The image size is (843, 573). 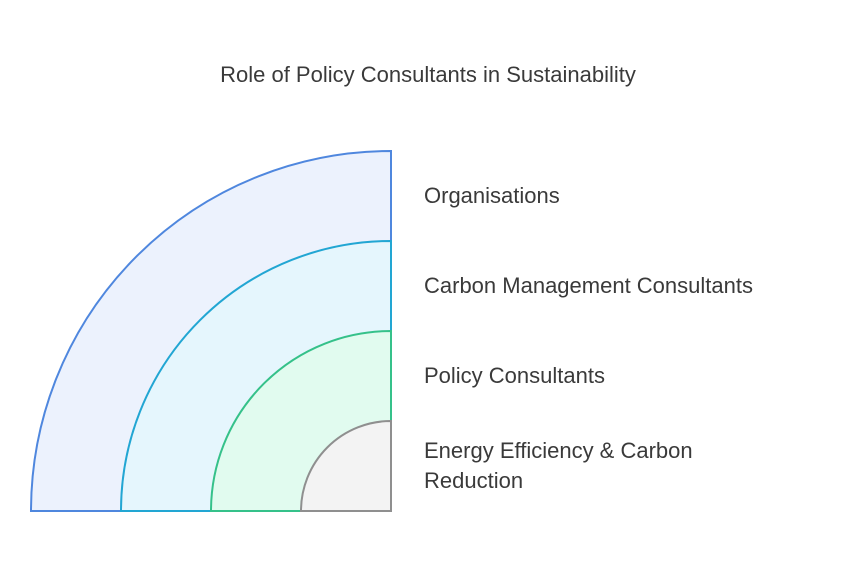 What do you see at coordinates (558, 465) in the screenshot?
I see `layer-label-energy-efficiency-carbon-reduction: Energy Efficiency & Carbon Reduction` at bounding box center [558, 465].